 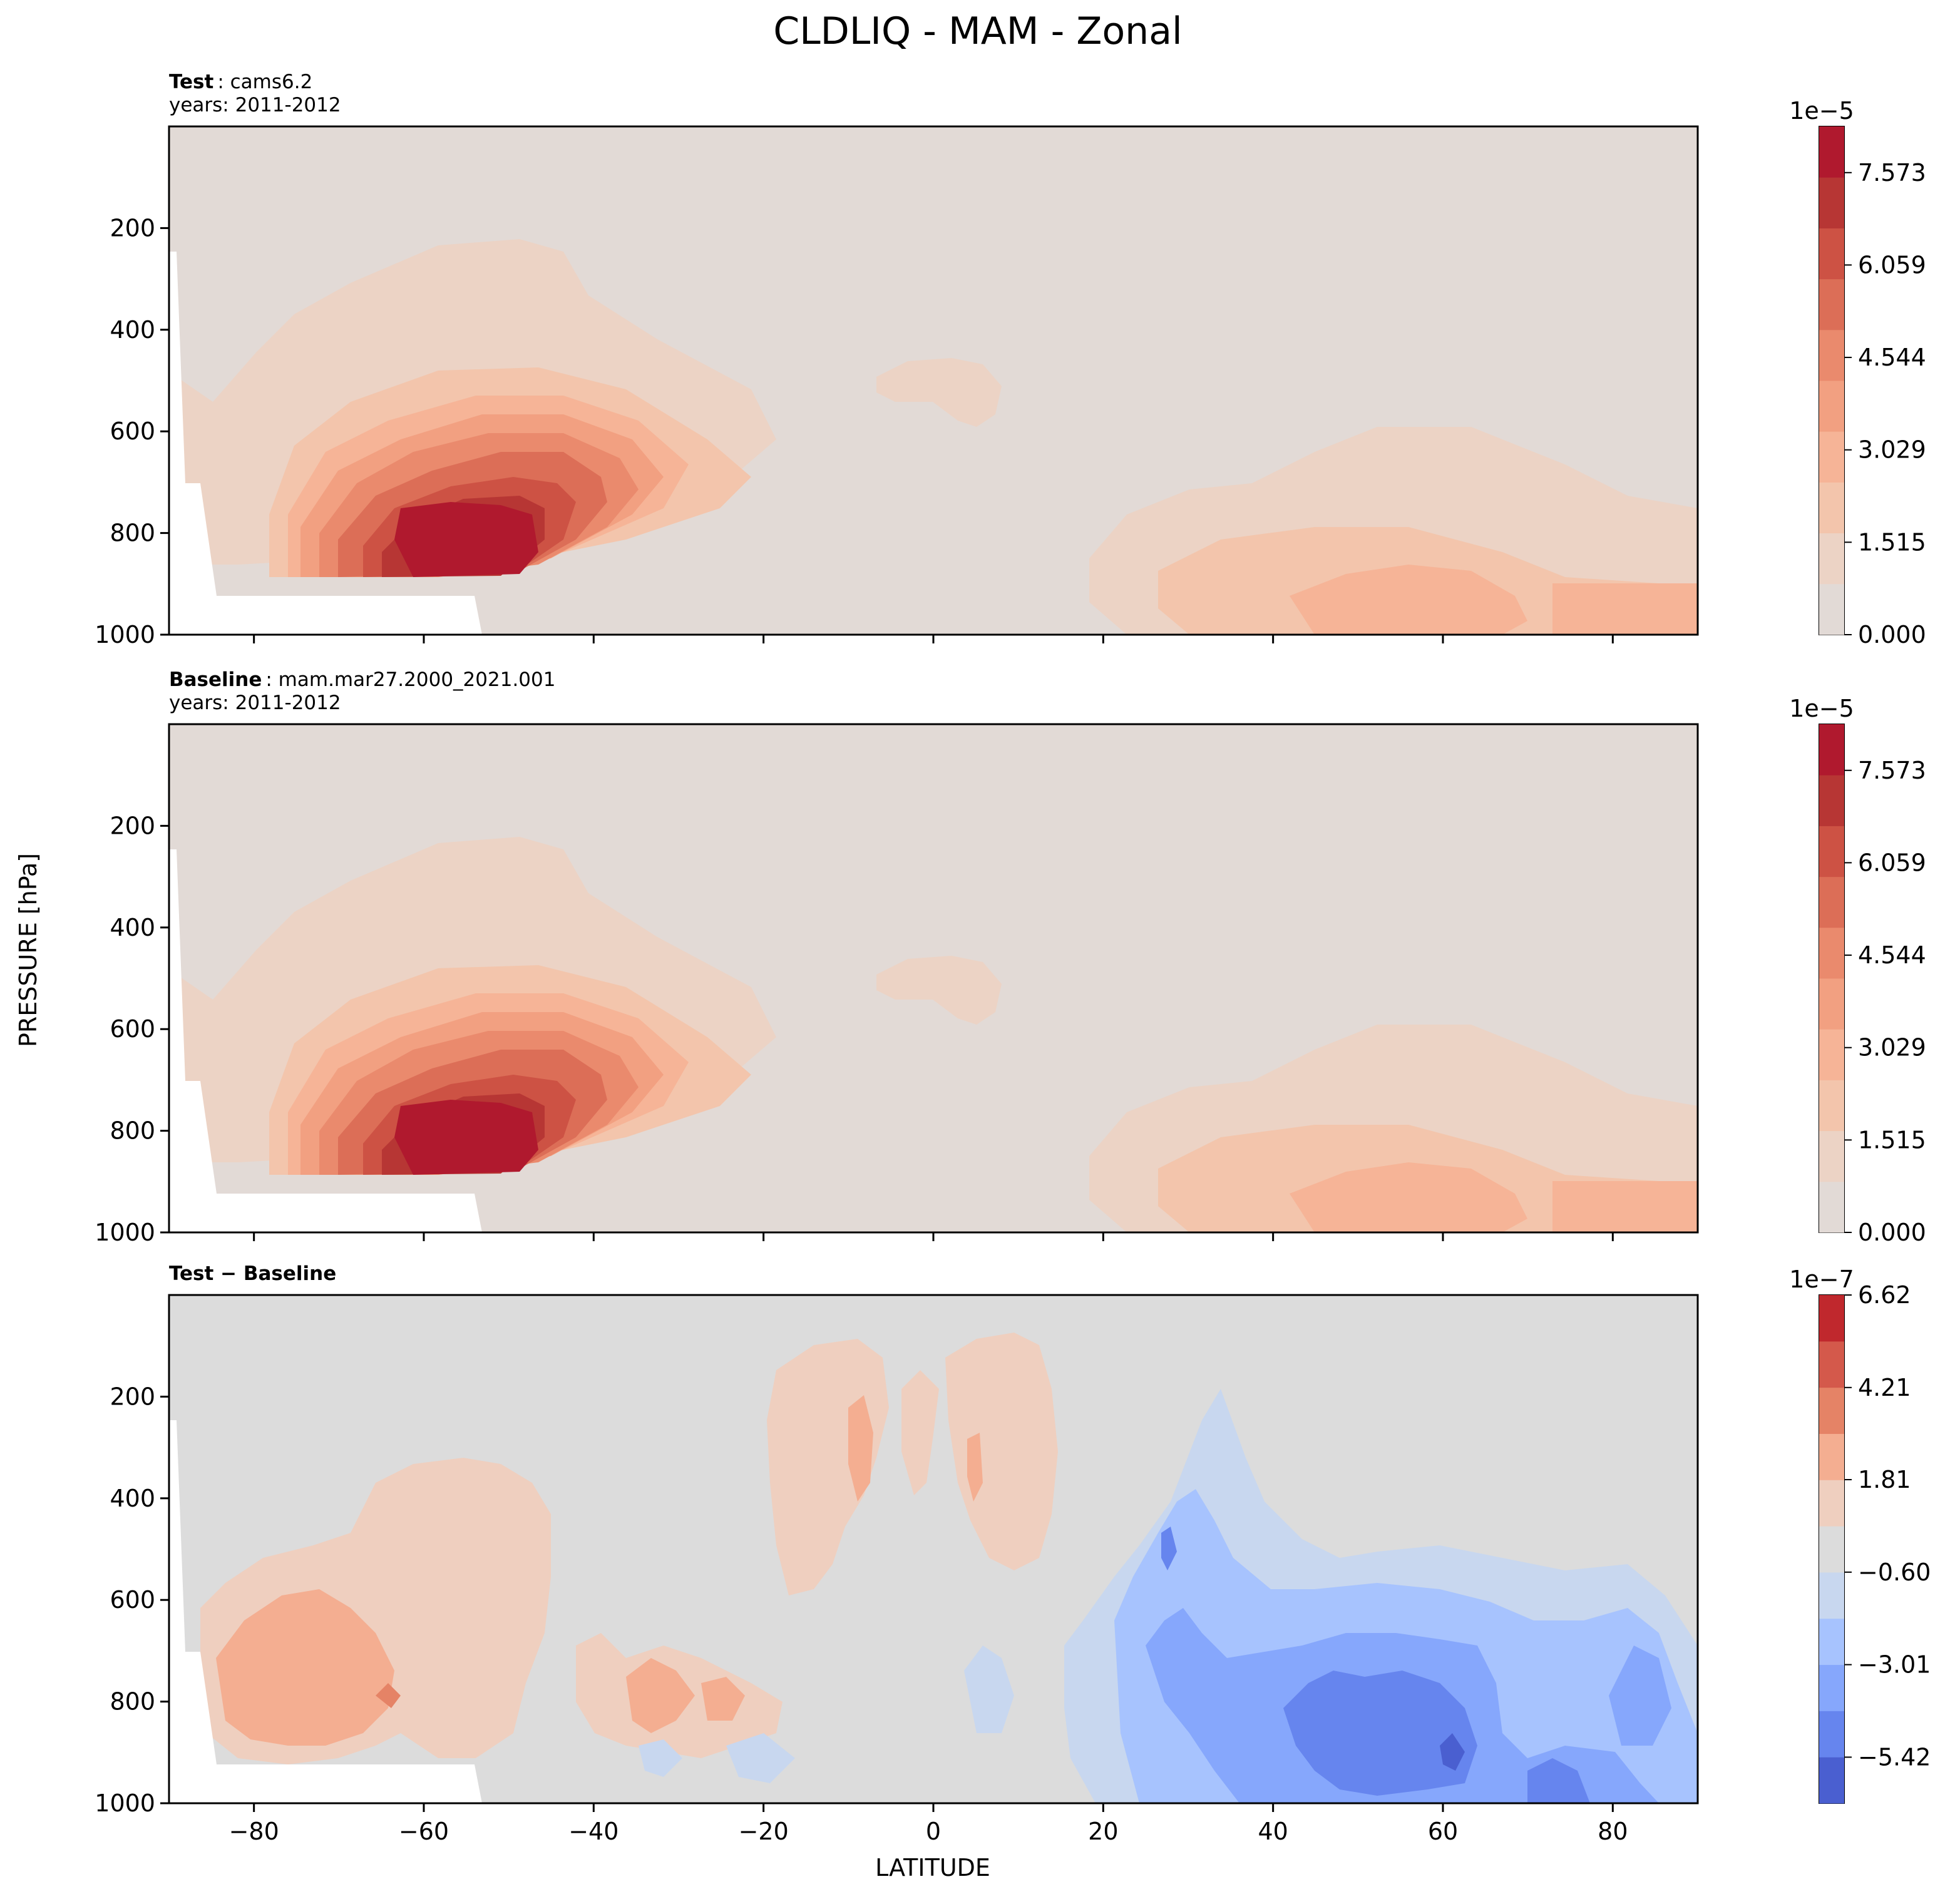 I want to click on panel-baseline-colorbar-exponent: 1e−5, so click(x=1821, y=708).